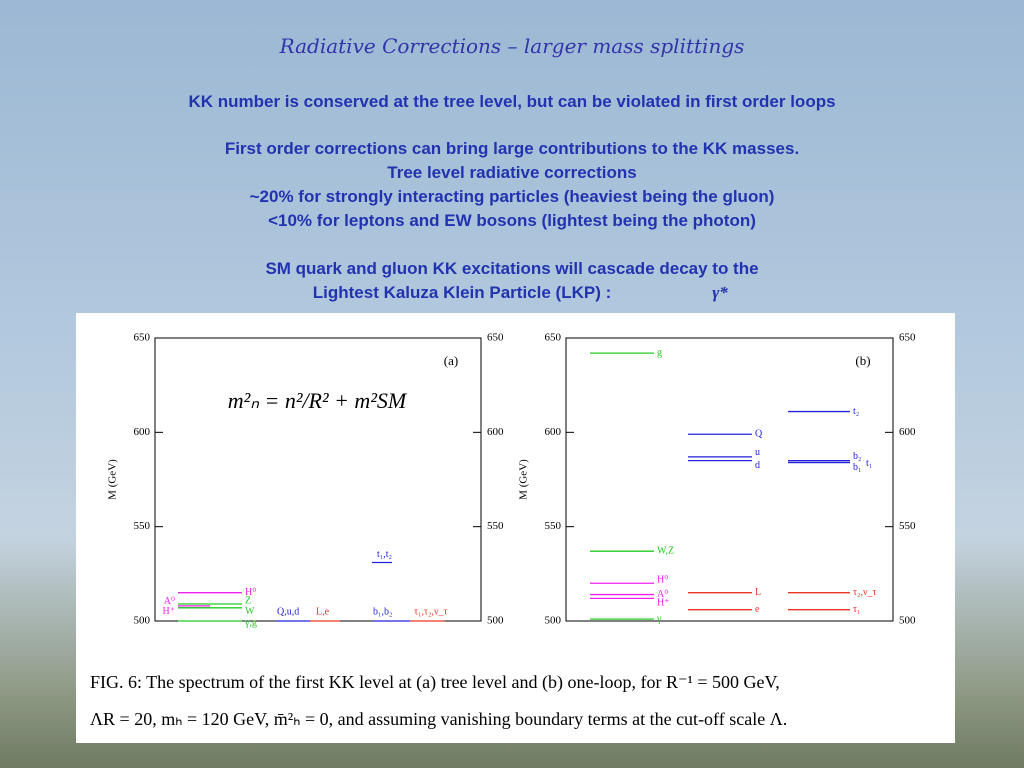  I want to click on level-label: L, so click(758, 592).